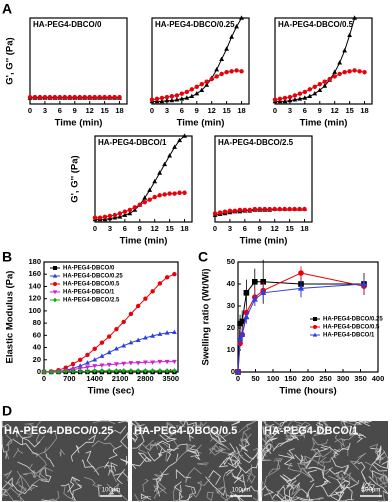  What do you see at coordinates (311, 431) in the screenshot?
I see `image-label: HA-PEG4-DBCO/1` at bounding box center [311, 431].